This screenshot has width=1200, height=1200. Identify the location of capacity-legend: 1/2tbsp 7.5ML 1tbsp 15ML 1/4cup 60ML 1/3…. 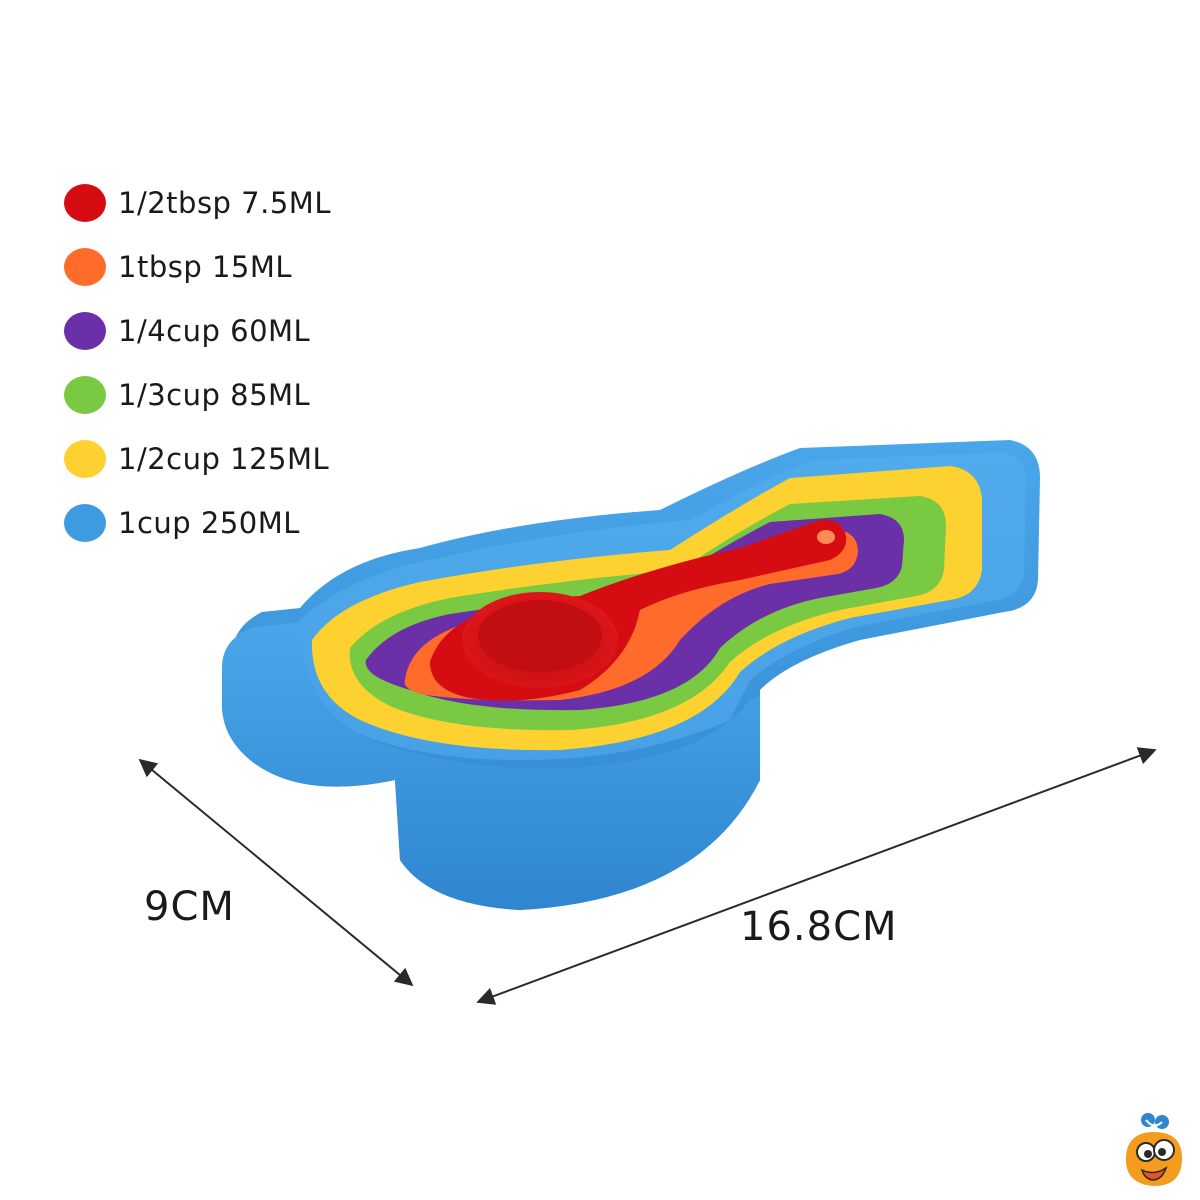
(270, 372).